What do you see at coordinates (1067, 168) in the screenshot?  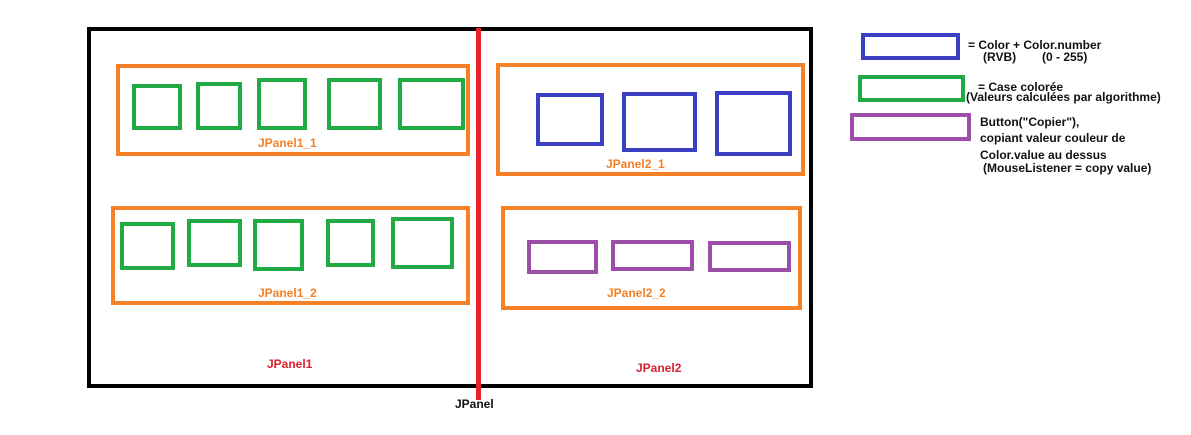 I see `legend-purple-line4: (MouseListener = copy value)` at bounding box center [1067, 168].